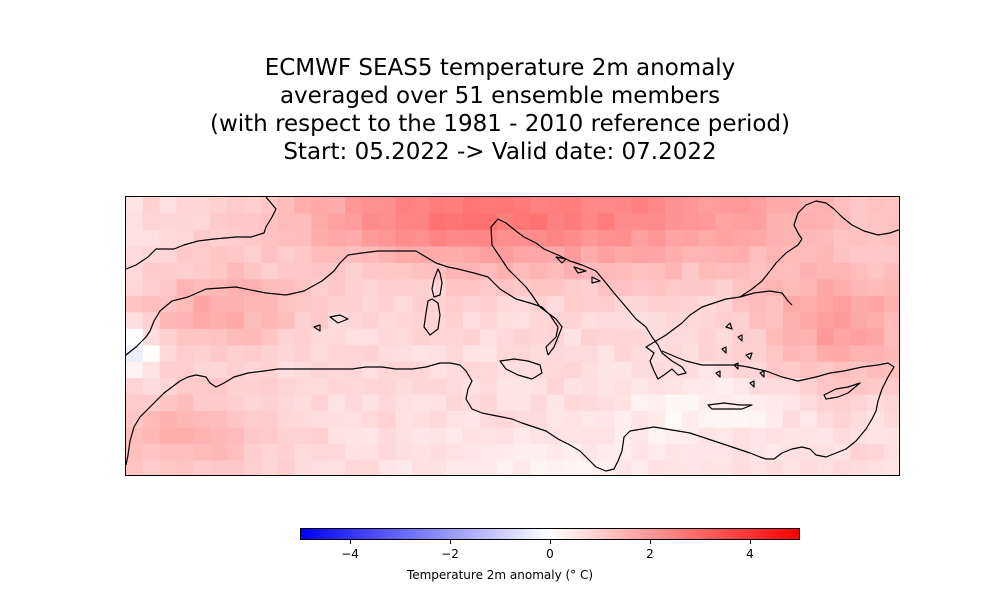  Describe the element at coordinates (771, 268) in the screenshot. I see `coastline-balkans` at that location.